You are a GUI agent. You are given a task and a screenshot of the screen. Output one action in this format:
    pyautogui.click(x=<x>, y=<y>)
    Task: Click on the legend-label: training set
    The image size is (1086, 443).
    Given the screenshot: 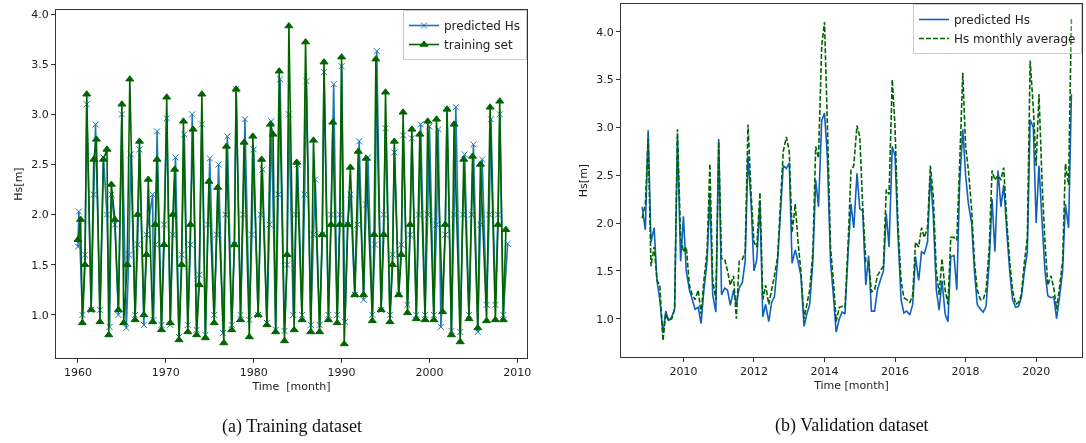 What is the action you would take?
    pyautogui.click(x=478, y=45)
    